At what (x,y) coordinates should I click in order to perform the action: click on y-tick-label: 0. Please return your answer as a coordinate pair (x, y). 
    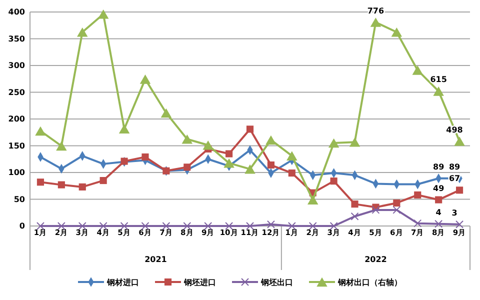
    Looking at the image, I should click on (22, 226).